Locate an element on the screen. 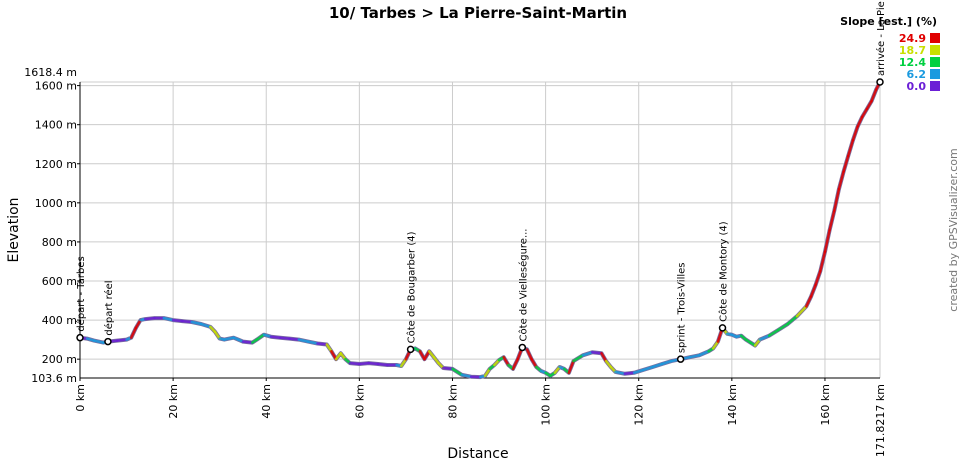 This screenshot has width=960, height=460. x-tick-label: 100 km is located at coordinates (546, 405).